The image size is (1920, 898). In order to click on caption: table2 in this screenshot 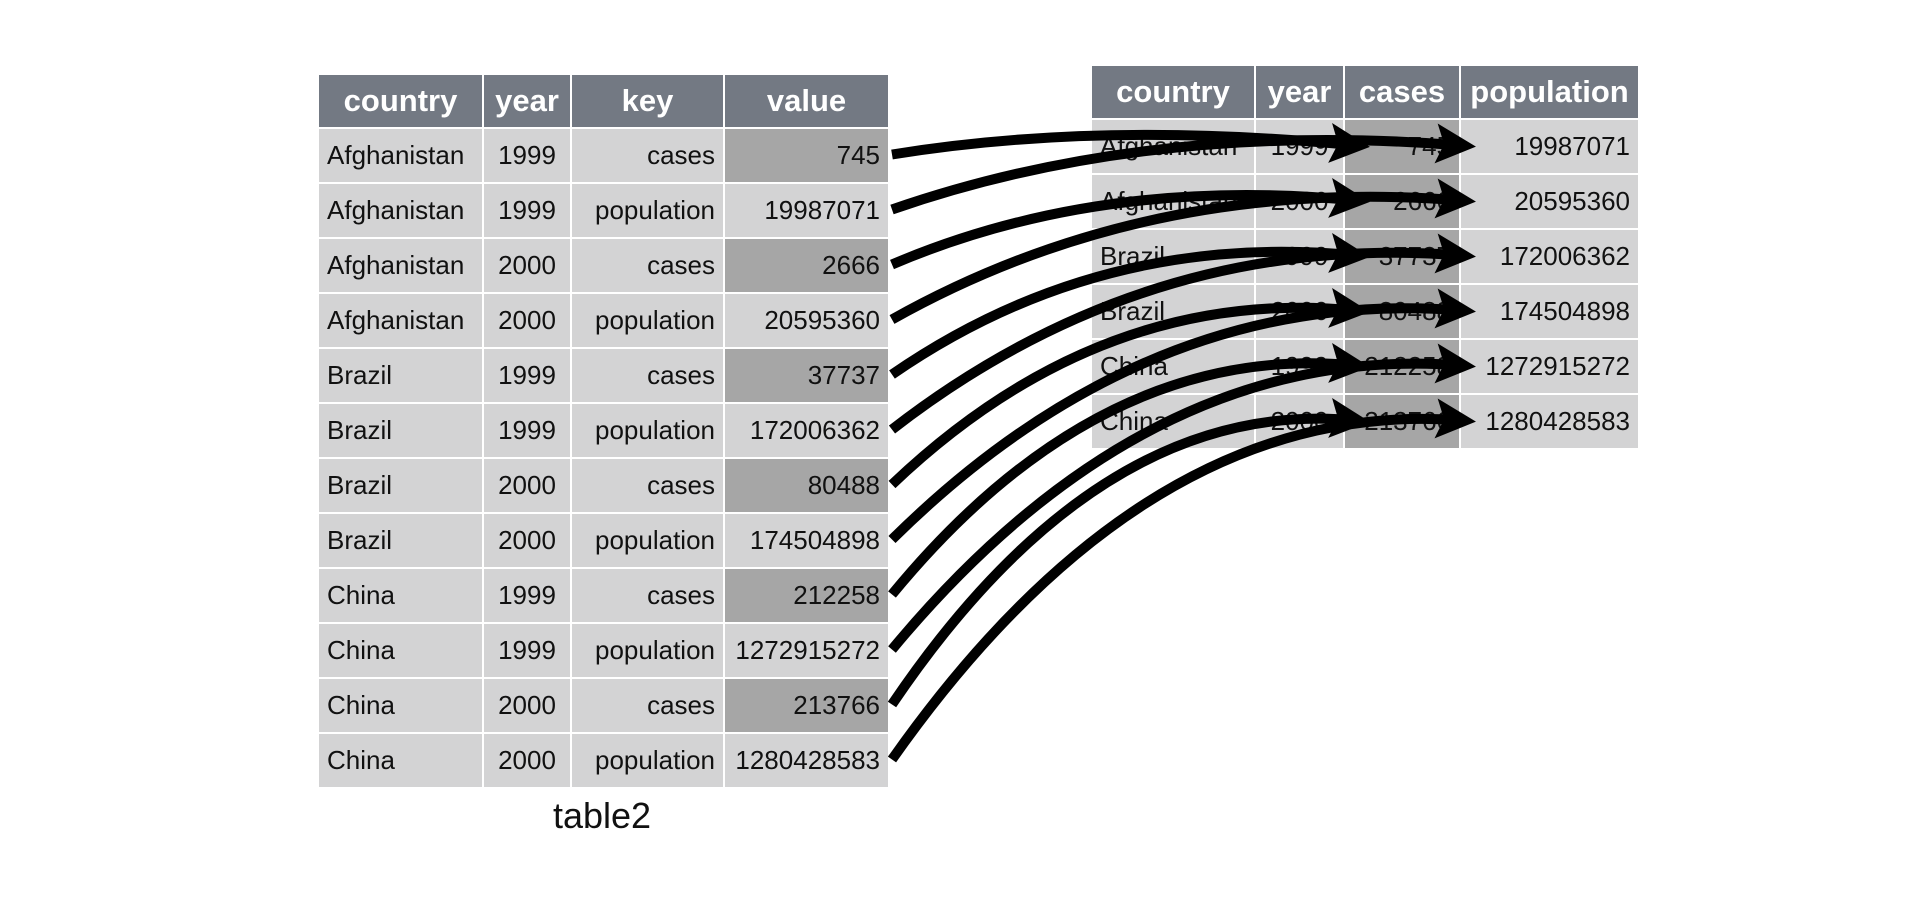, I will do `click(602, 815)`.